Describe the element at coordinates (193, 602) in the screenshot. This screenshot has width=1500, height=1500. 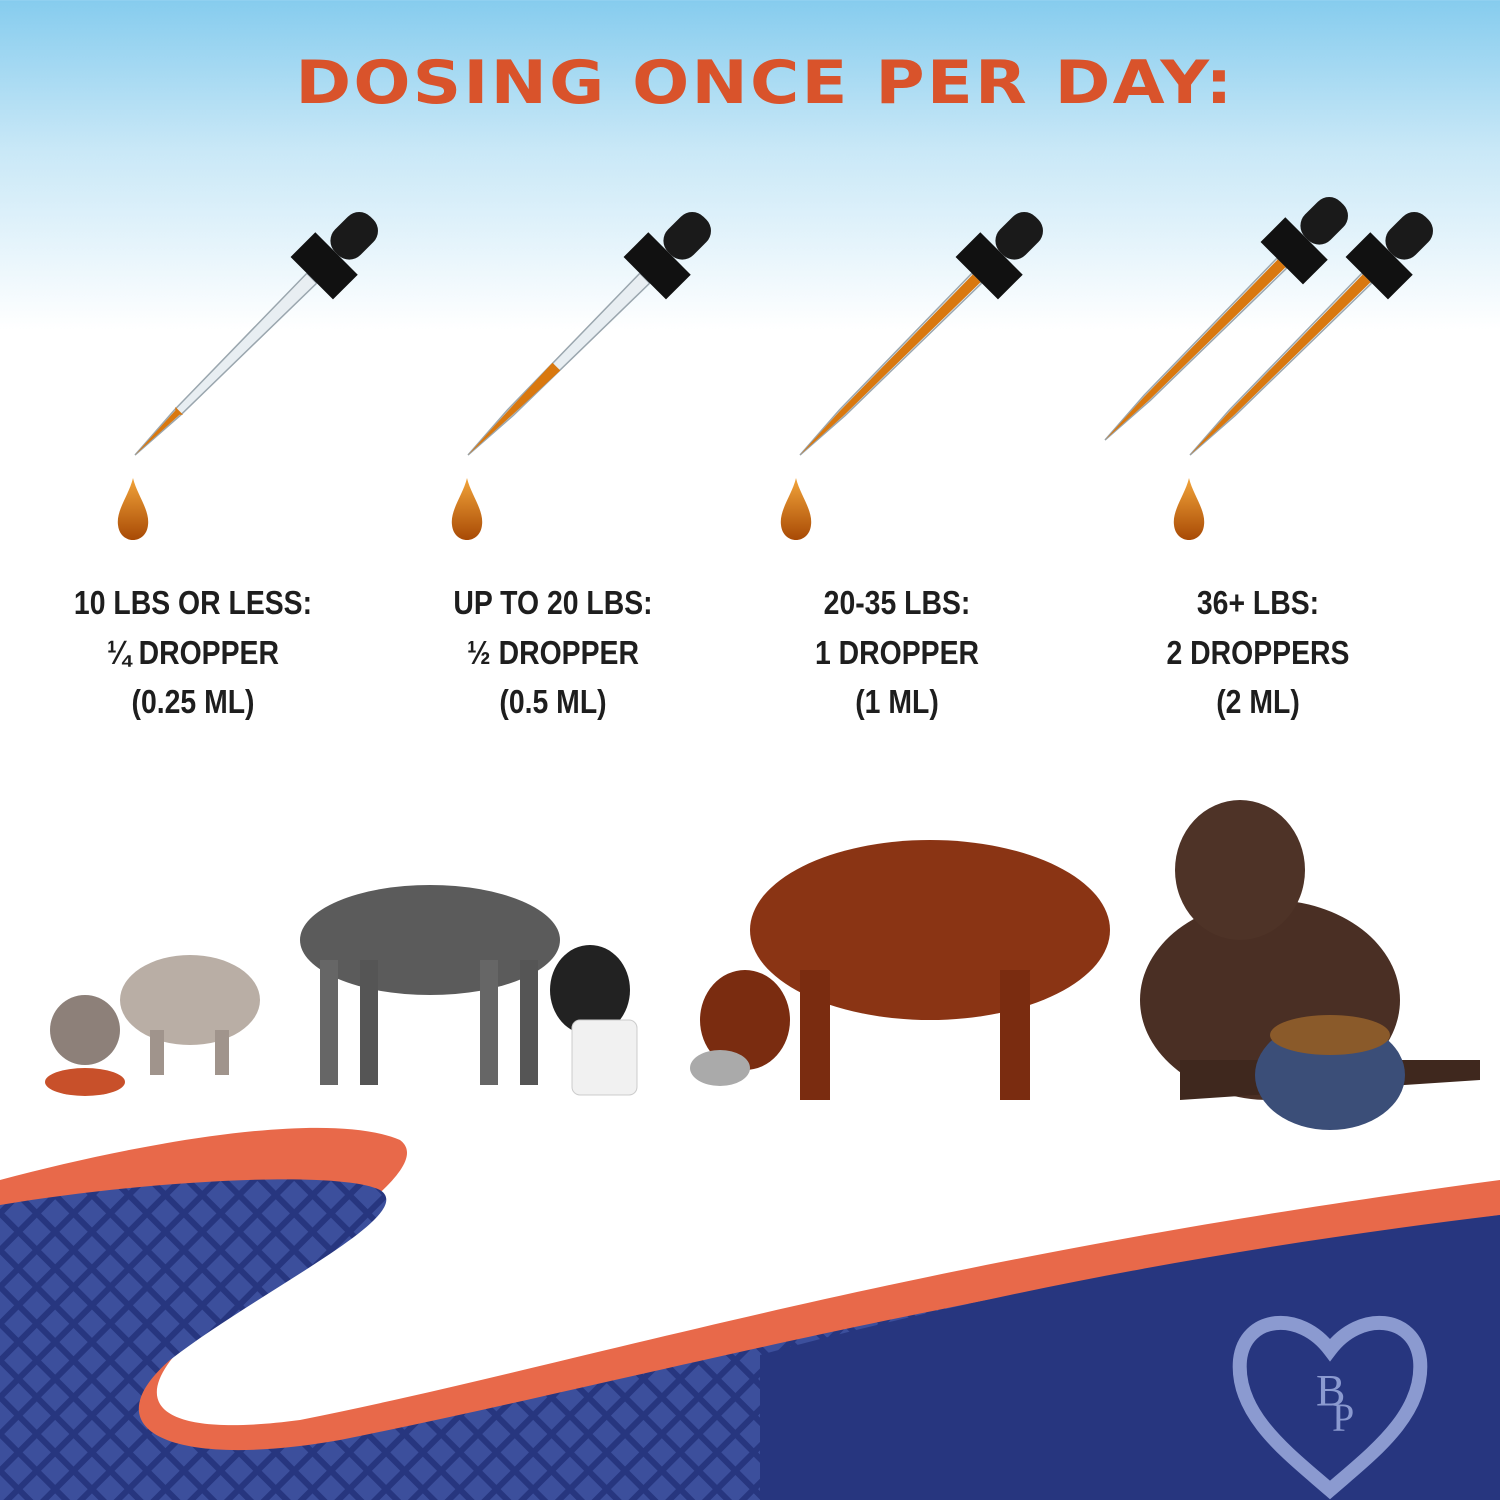
I see `dose-weight: 10 LBS OR LESS:` at that location.